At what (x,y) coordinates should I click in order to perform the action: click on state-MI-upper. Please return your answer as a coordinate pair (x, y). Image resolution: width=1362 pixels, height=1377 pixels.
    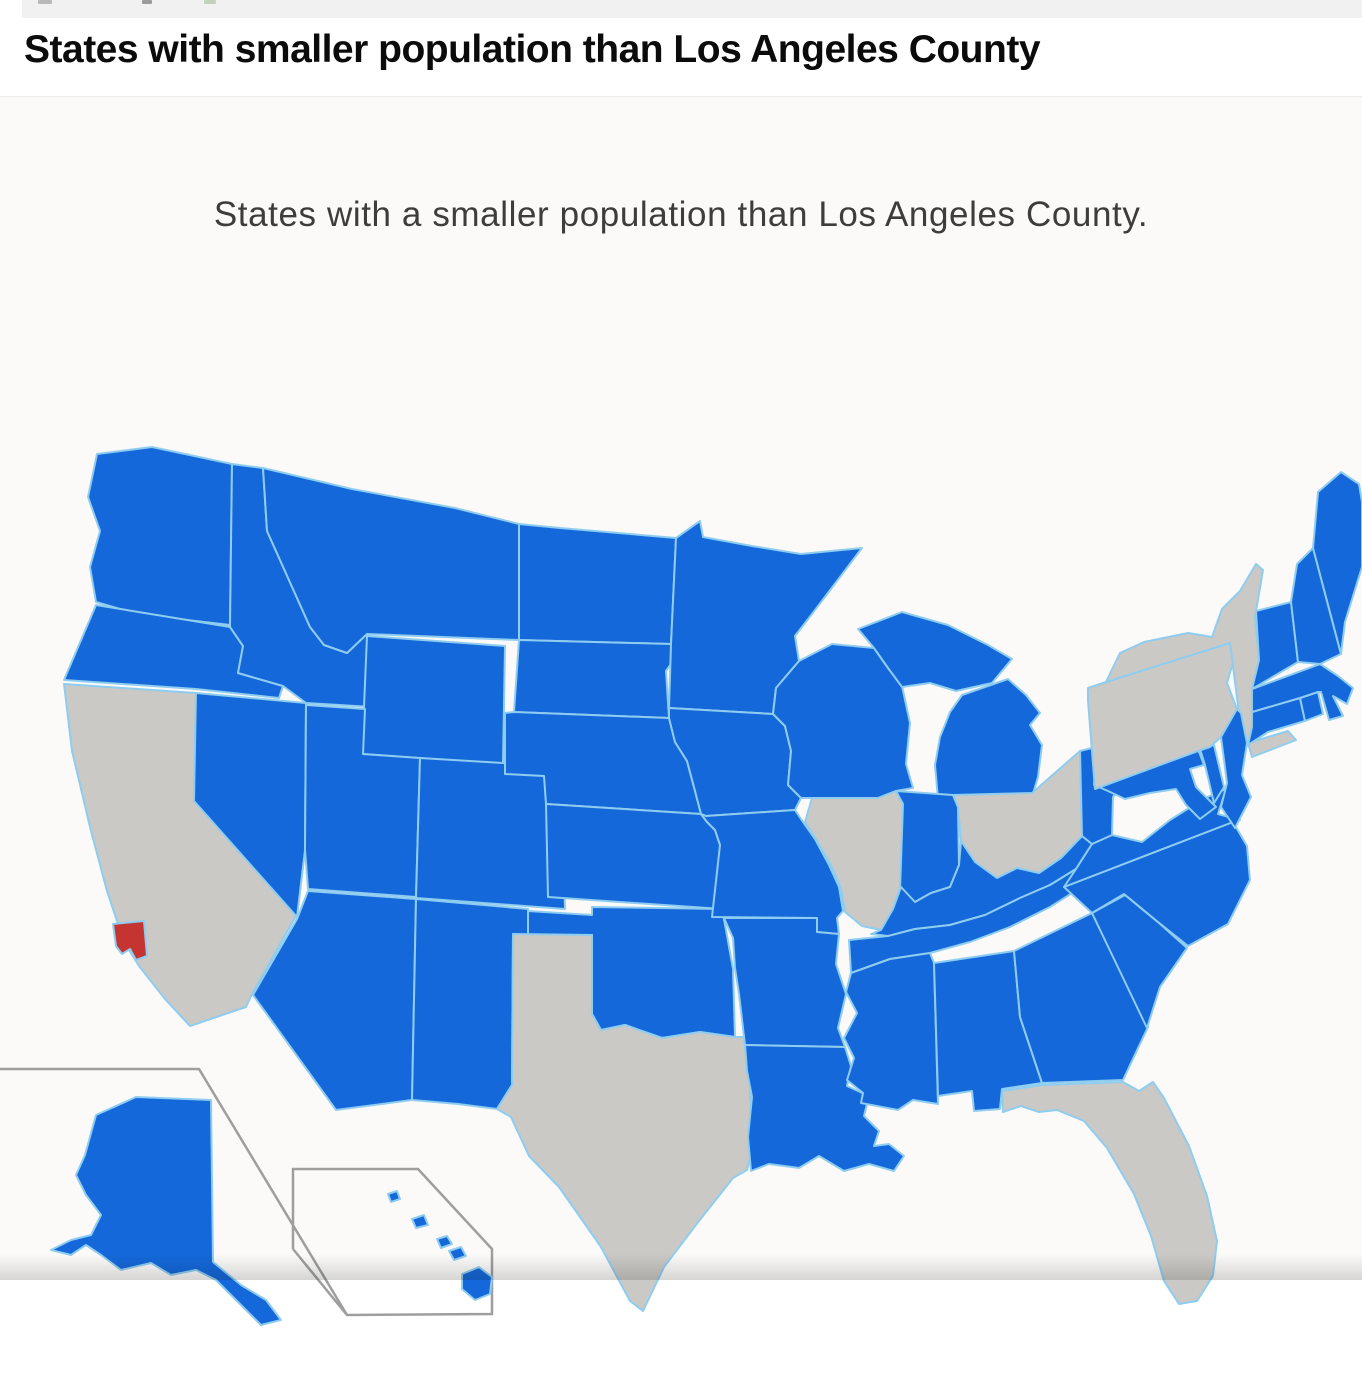
    Looking at the image, I should click on (935, 651).